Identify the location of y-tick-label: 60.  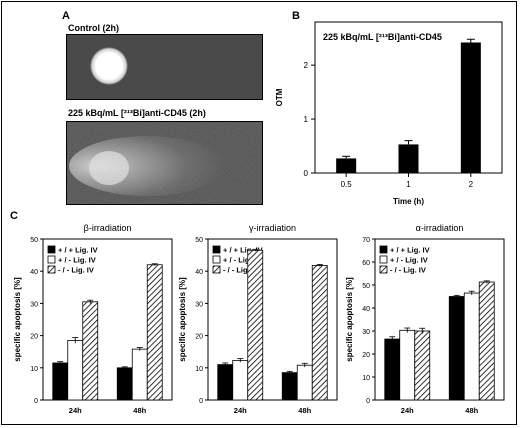
(366, 263).